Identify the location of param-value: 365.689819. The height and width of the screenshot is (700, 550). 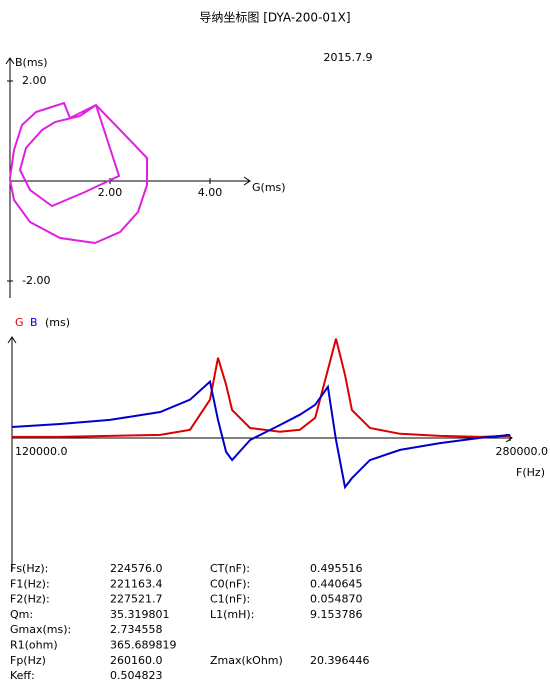
(143, 645).